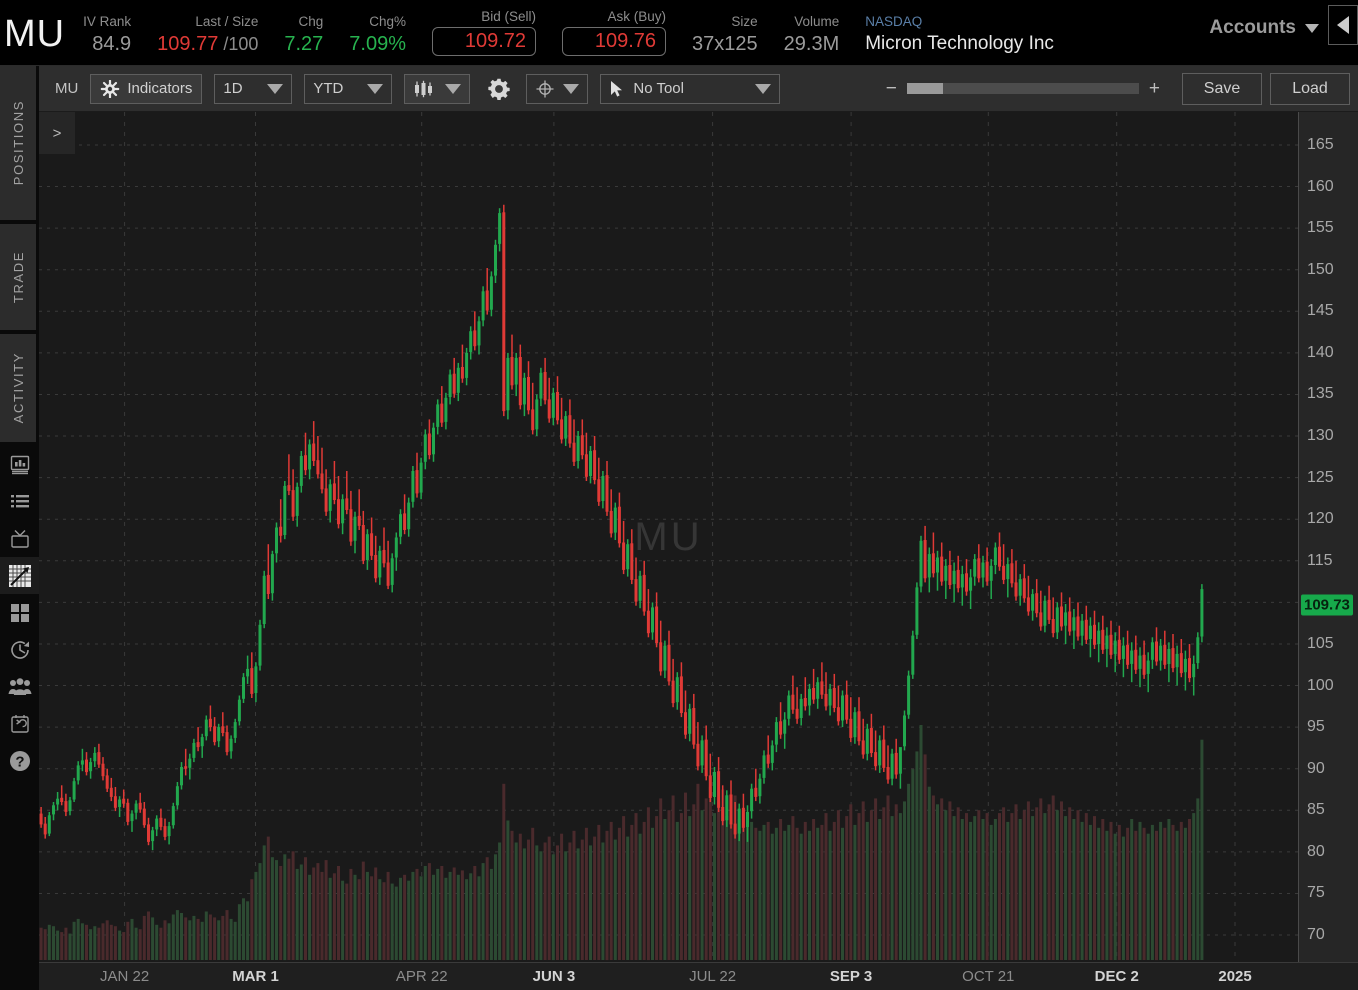  Describe the element at coordinates (311, 21) in the screenshot. I see `quote-label: Chg` at that location.